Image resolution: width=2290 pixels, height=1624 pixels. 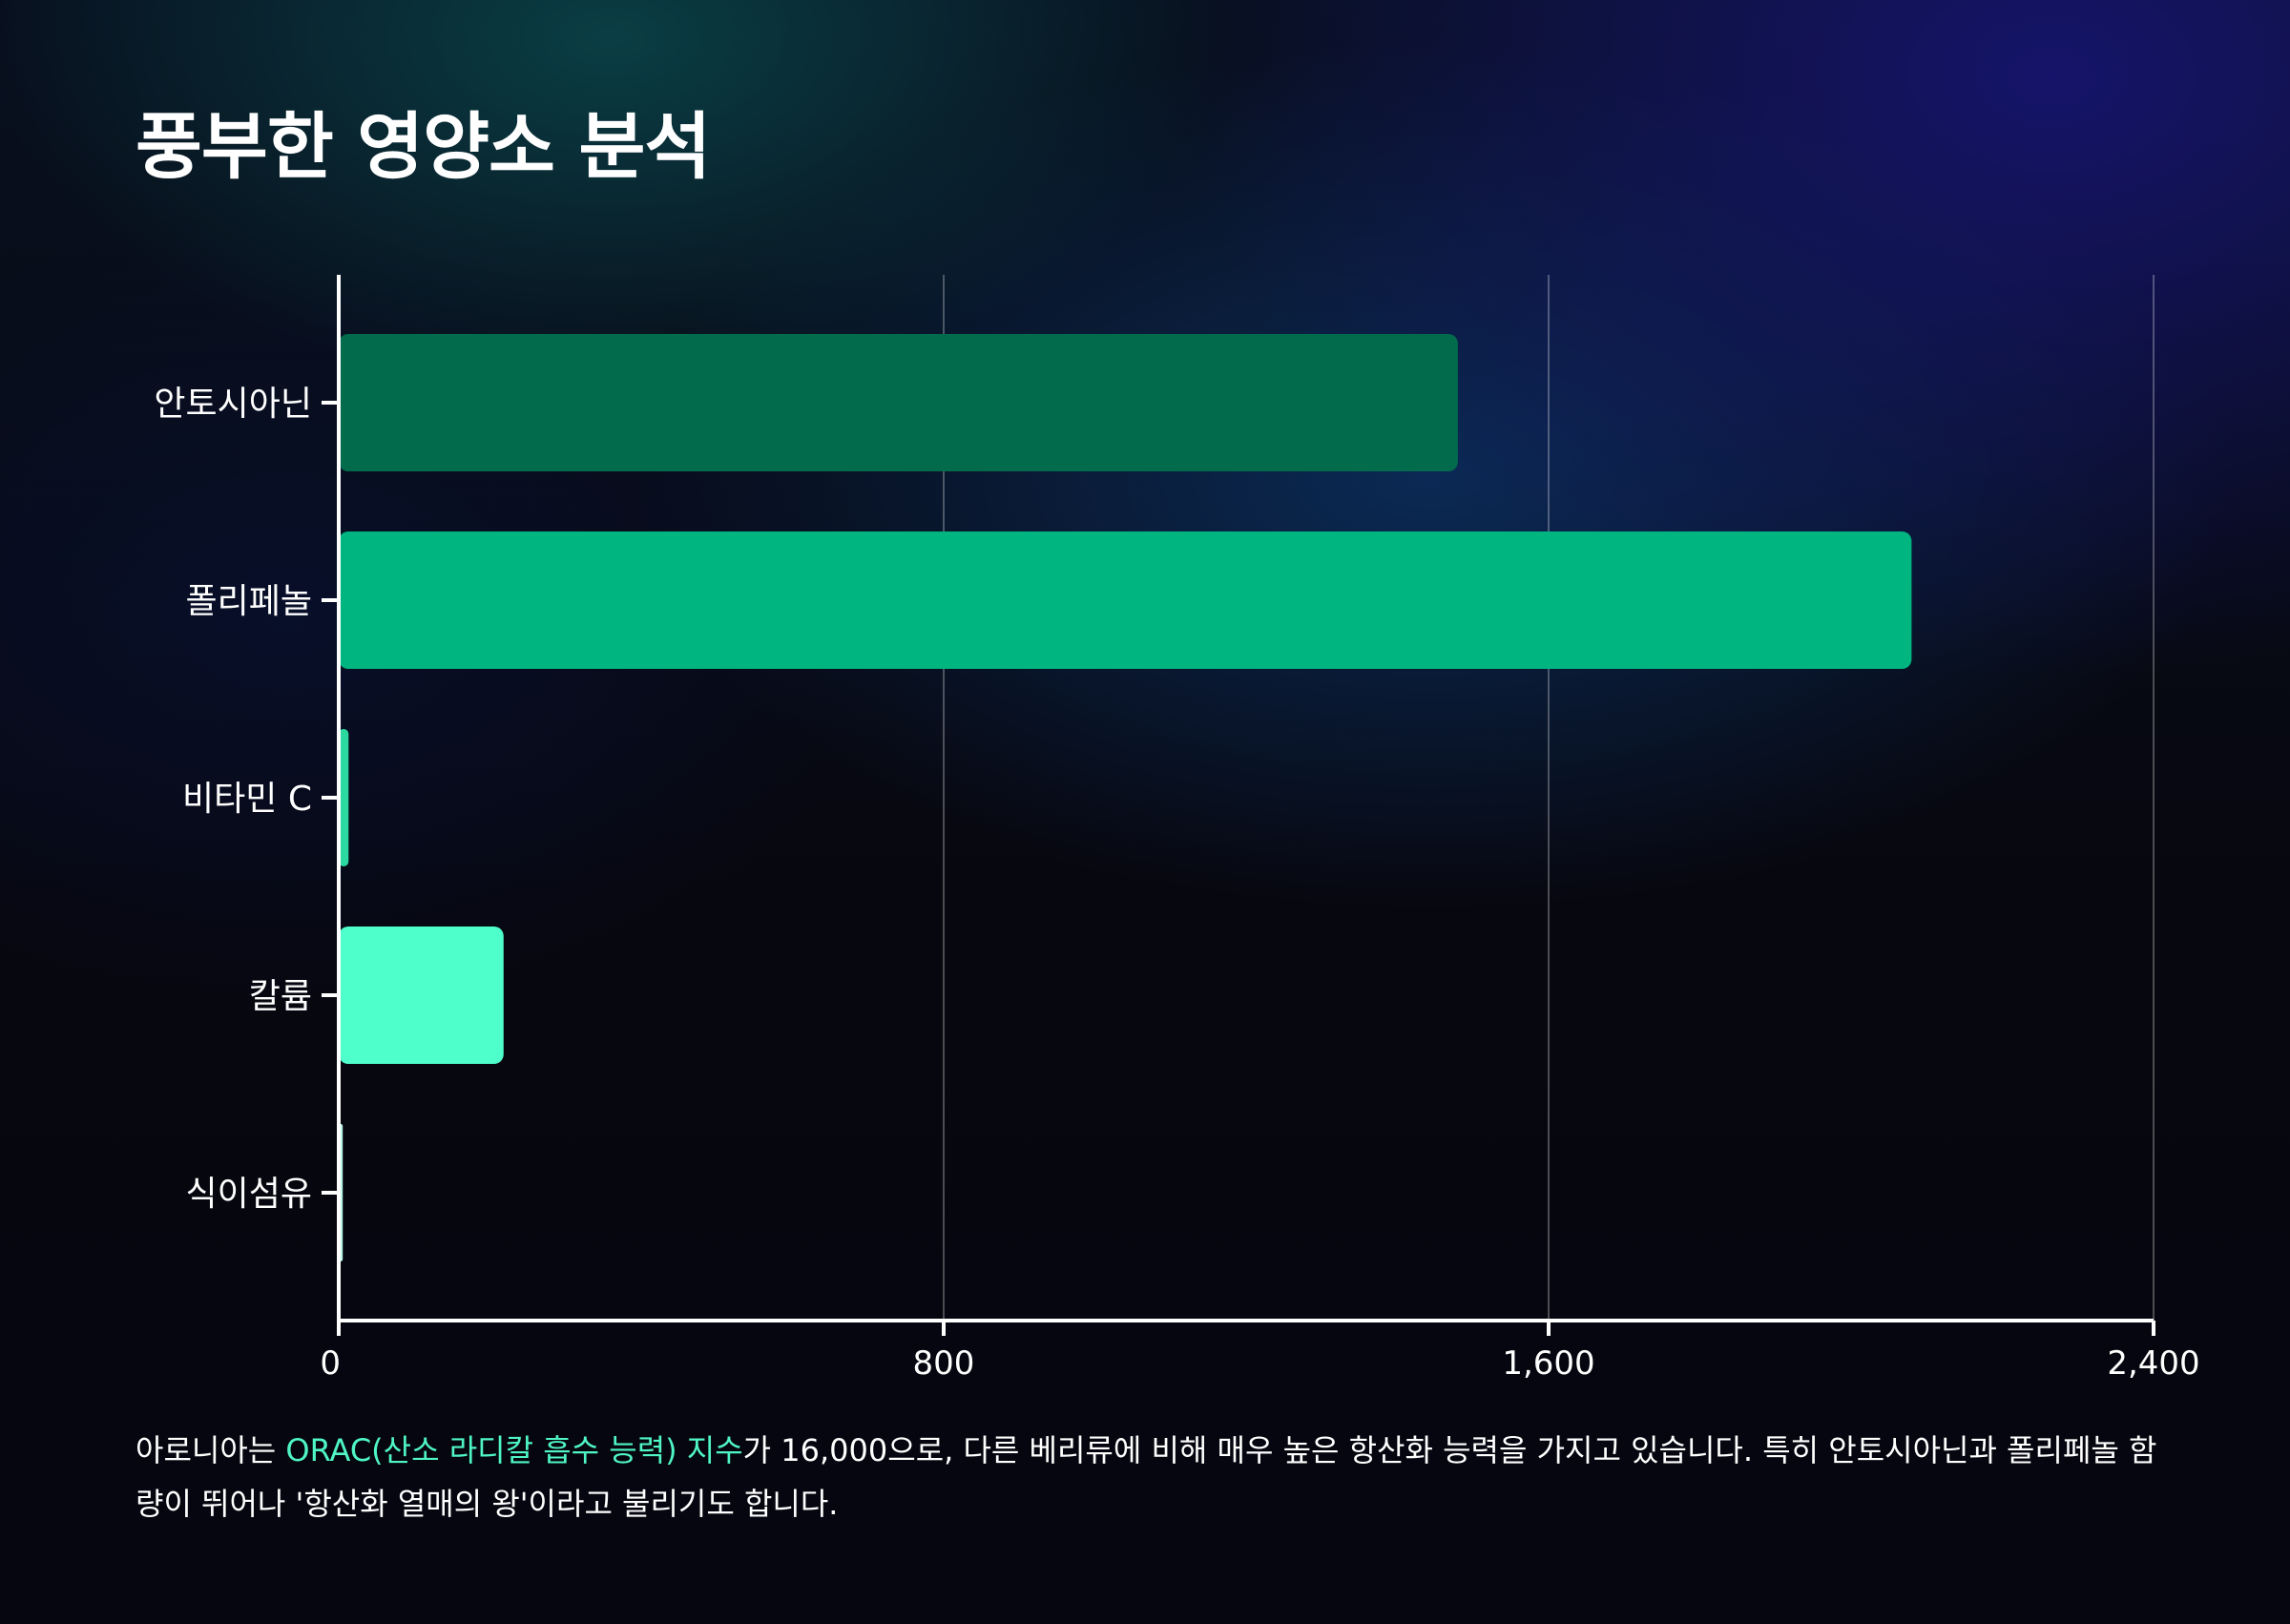 I want to click on category-label: 안토시아닌, so click(x=233, y=404).